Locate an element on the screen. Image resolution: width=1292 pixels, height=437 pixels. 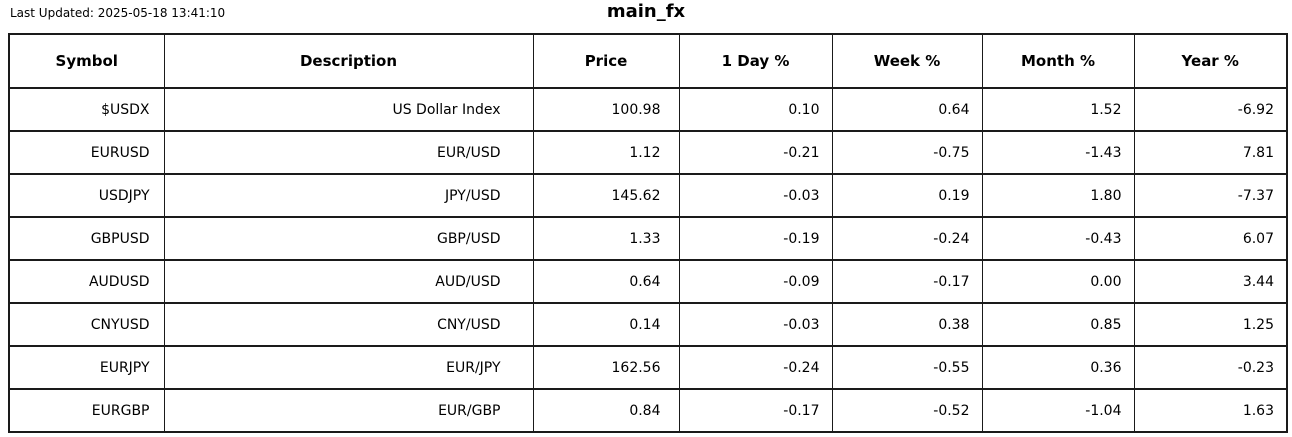
price-cell: 0.84 is located at coordinates (606, 410).